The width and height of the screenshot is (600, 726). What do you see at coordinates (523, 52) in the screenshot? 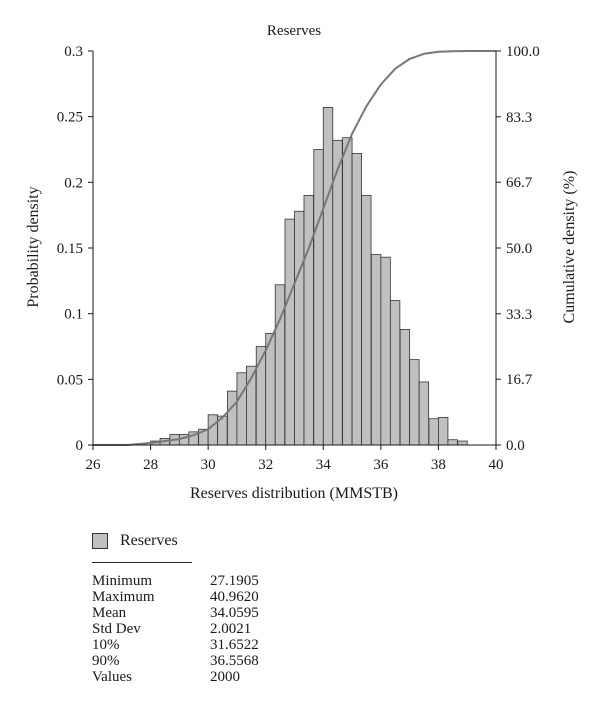
I see `y2-tick-label-6: 100.0` at bounding box center [523, 52].